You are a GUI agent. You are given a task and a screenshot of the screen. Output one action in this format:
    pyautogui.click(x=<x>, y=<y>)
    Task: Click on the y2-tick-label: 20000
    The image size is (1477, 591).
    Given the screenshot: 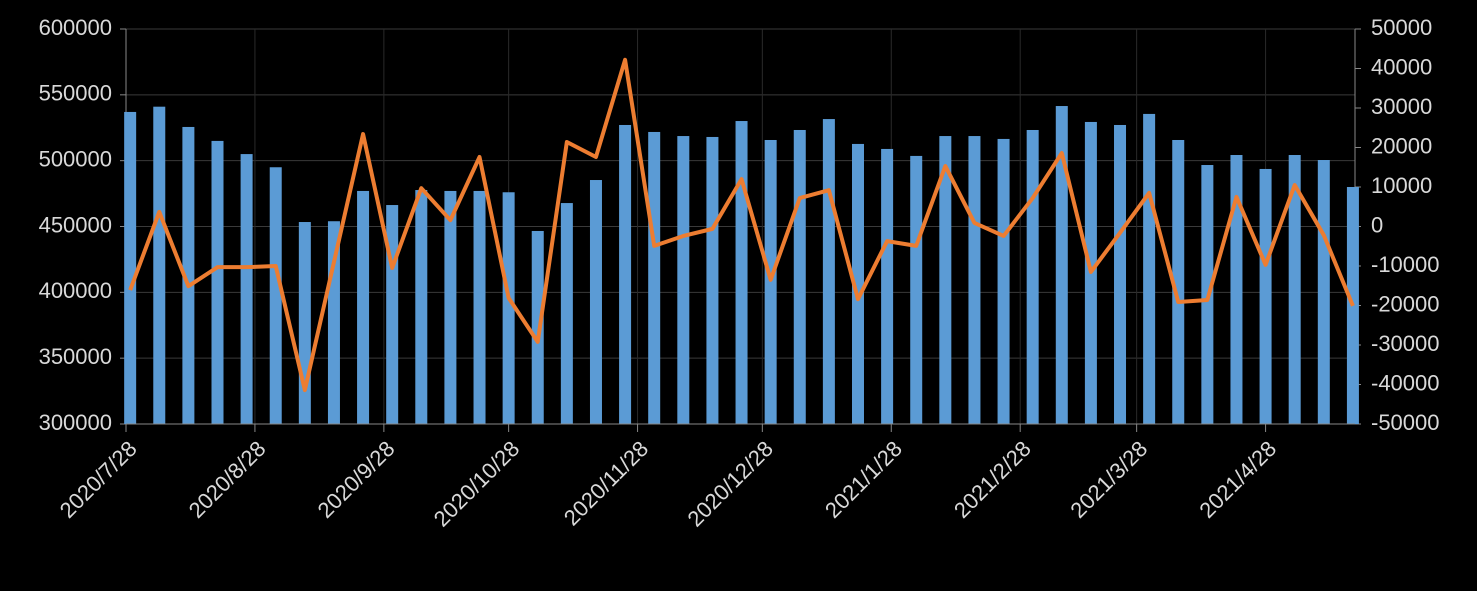 What is the action you would take?
    pyautogui.click(x=1401, y=145)
    